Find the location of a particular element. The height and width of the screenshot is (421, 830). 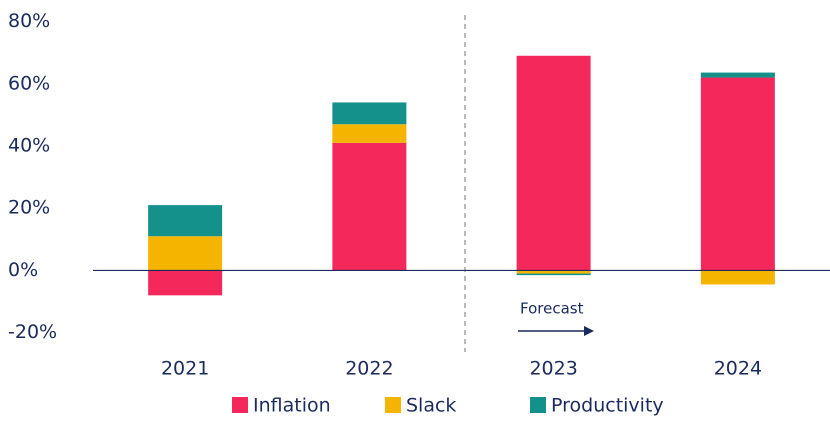

y-tick-label: 0% is located at coordinates (23, 270).